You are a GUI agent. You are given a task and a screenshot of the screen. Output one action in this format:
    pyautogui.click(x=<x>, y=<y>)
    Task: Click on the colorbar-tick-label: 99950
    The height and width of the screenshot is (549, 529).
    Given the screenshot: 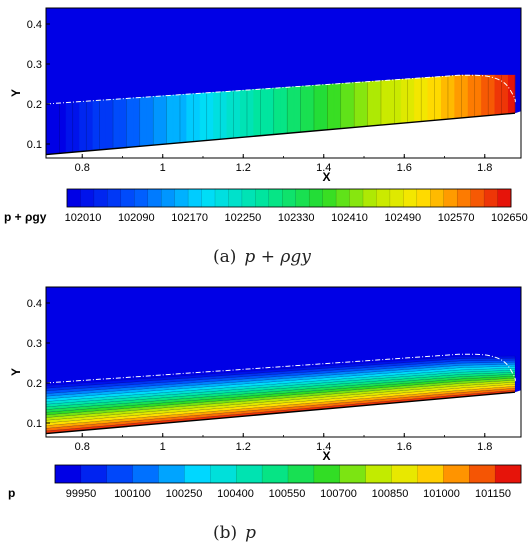 What is the action you would take?
    pyautogui.click(x=81, y=494)
    